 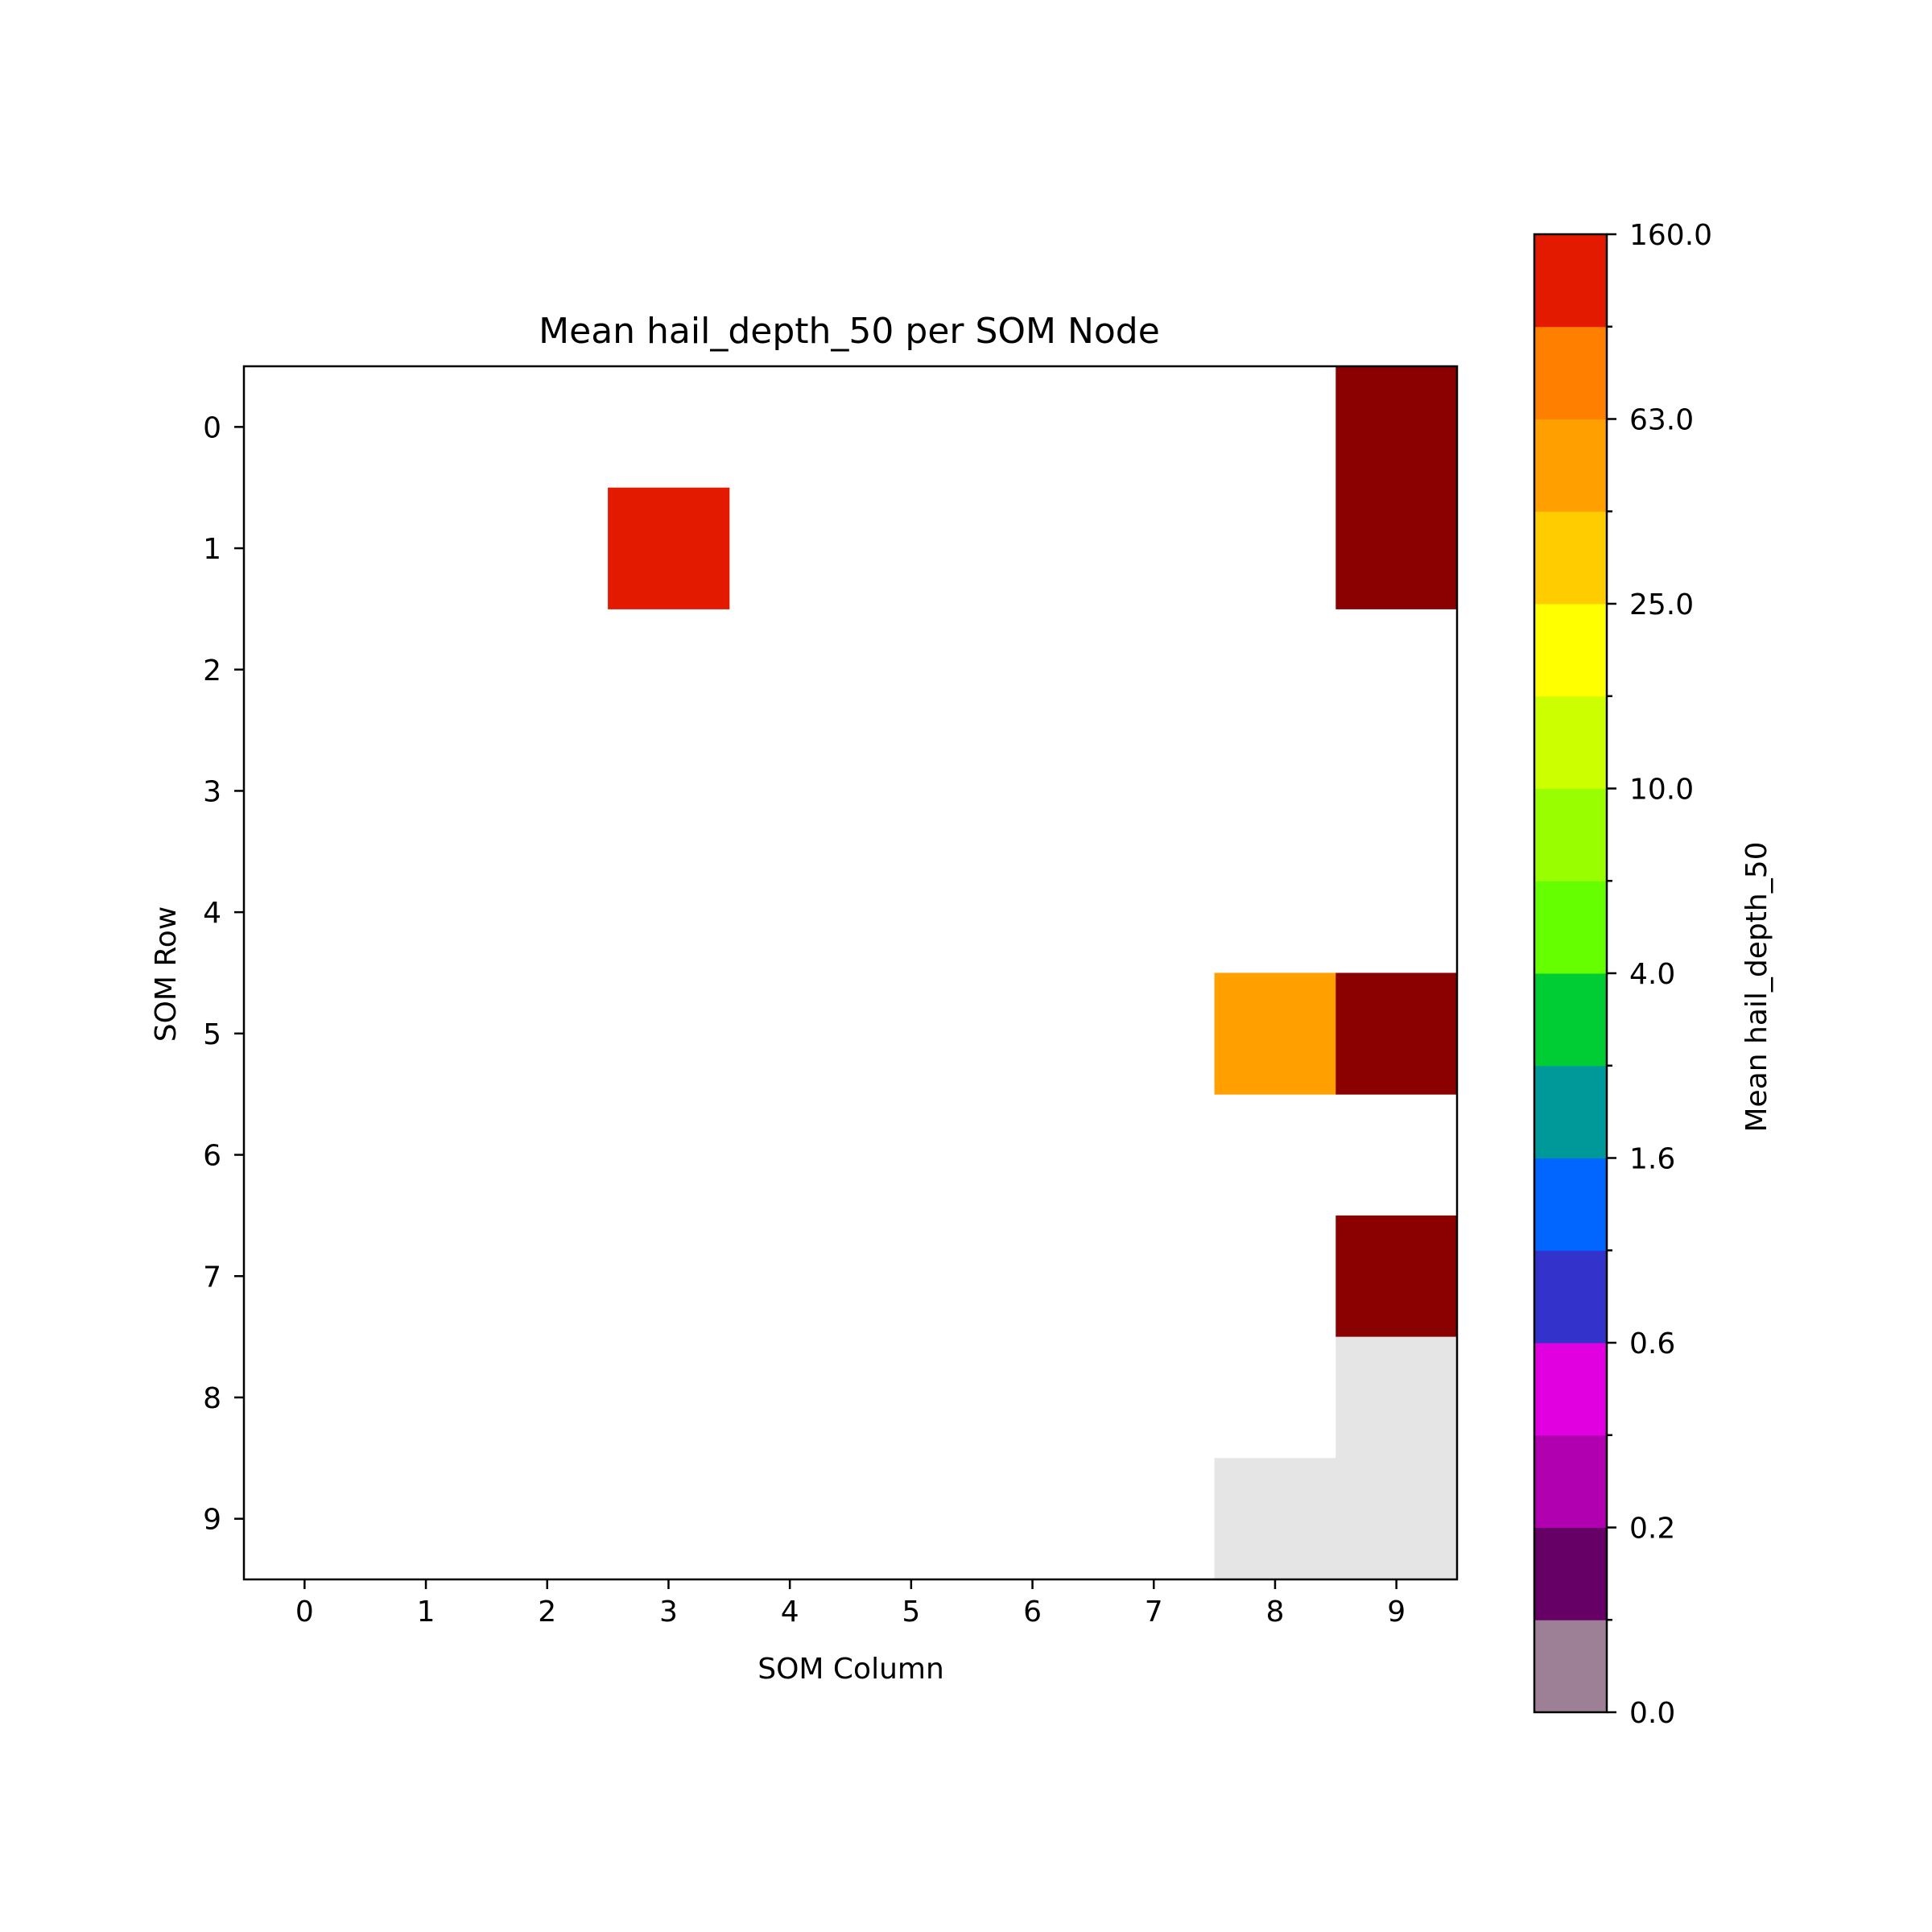 I want to click on colorbar-tick-label: 63.0, so click(x=1661, y=421).